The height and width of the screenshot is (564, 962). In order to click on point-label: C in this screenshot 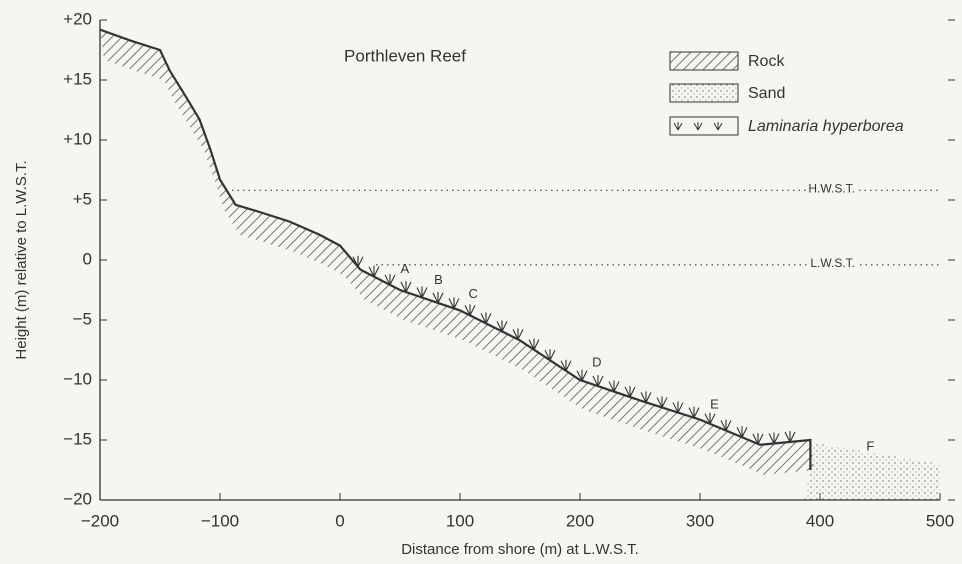, I will do `click(473, 293)`.